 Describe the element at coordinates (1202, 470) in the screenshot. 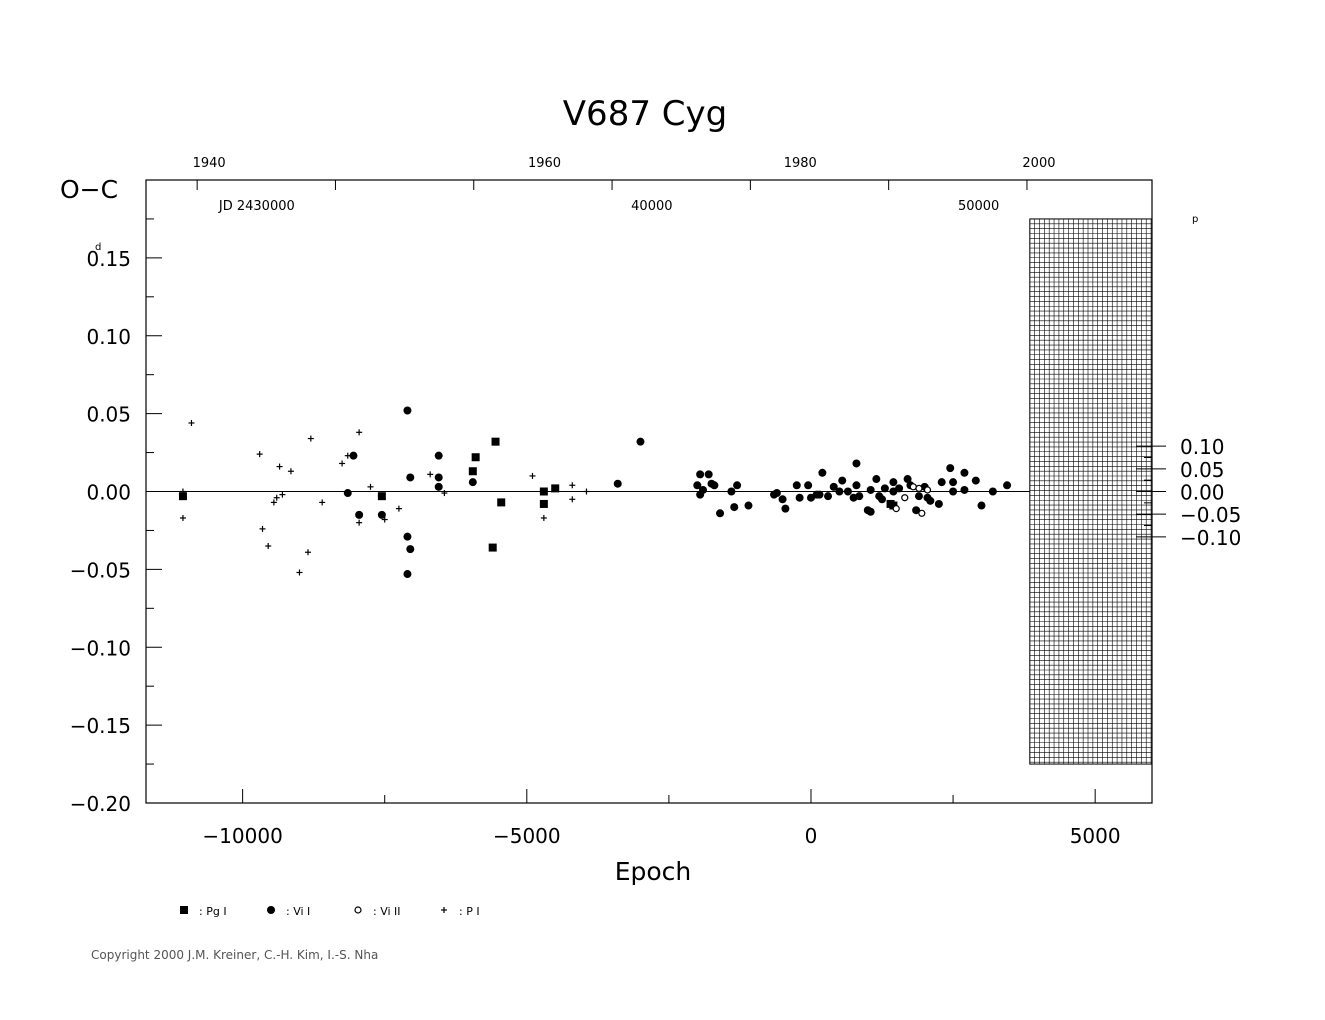

I see `right-tick-label: 0.05` at that location.